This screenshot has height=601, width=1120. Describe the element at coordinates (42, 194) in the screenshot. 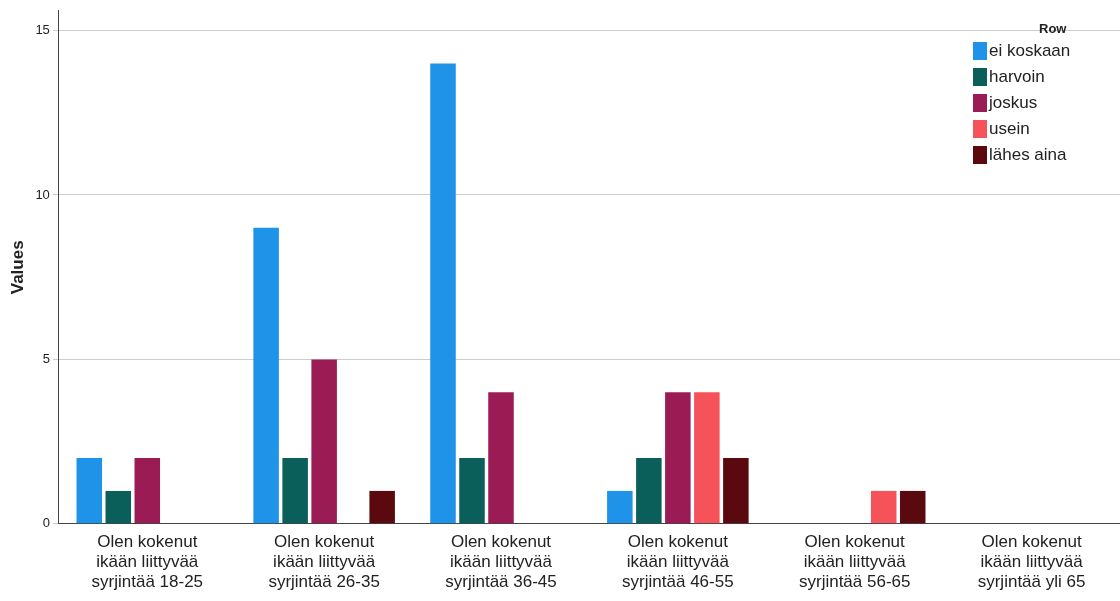

I see `y-tick-label: 10` at that location.